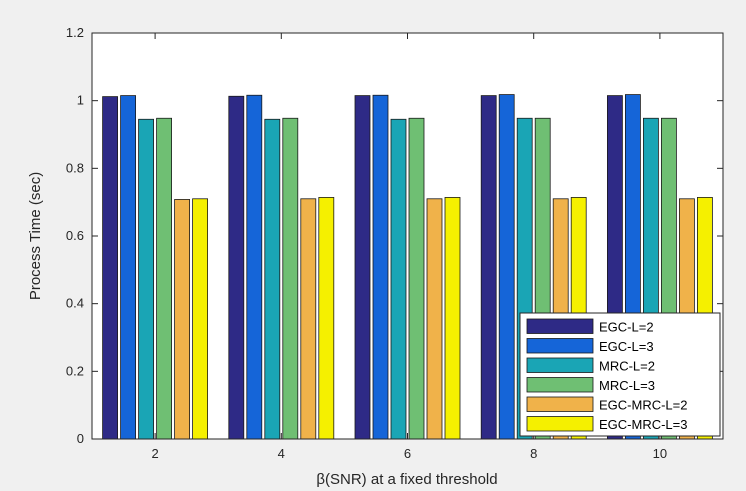 This screenshot has height=491, width=746. What do you see at coordinates (488, 267) in the screenshot?
I see `bar-egc-l-2-x8` at bounding box center [488, 267].